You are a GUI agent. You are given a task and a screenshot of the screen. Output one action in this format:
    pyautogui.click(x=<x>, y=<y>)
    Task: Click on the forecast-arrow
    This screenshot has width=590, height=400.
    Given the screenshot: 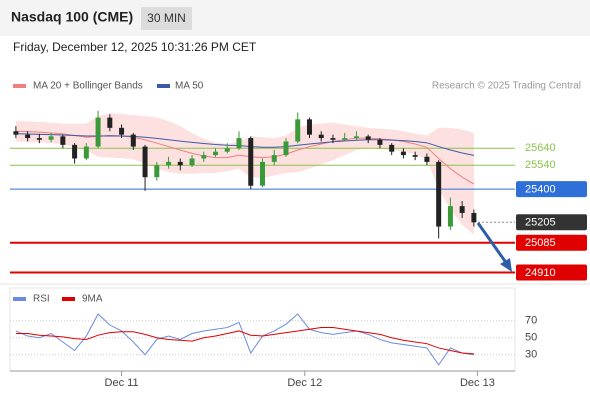 What is the action you would take?
    pyautogui.click(x=492, y=243)
    